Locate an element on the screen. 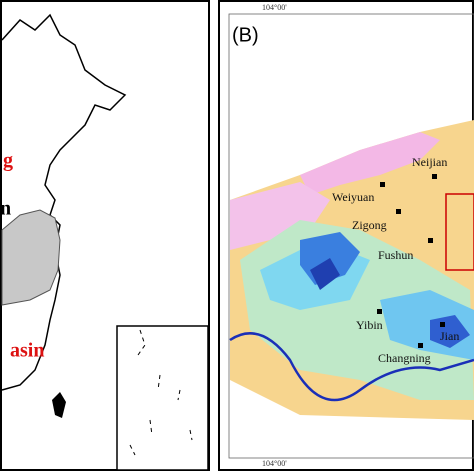 The height and width of the screenshot is (474, 474). basin-area is located at coordinates (31, 257).